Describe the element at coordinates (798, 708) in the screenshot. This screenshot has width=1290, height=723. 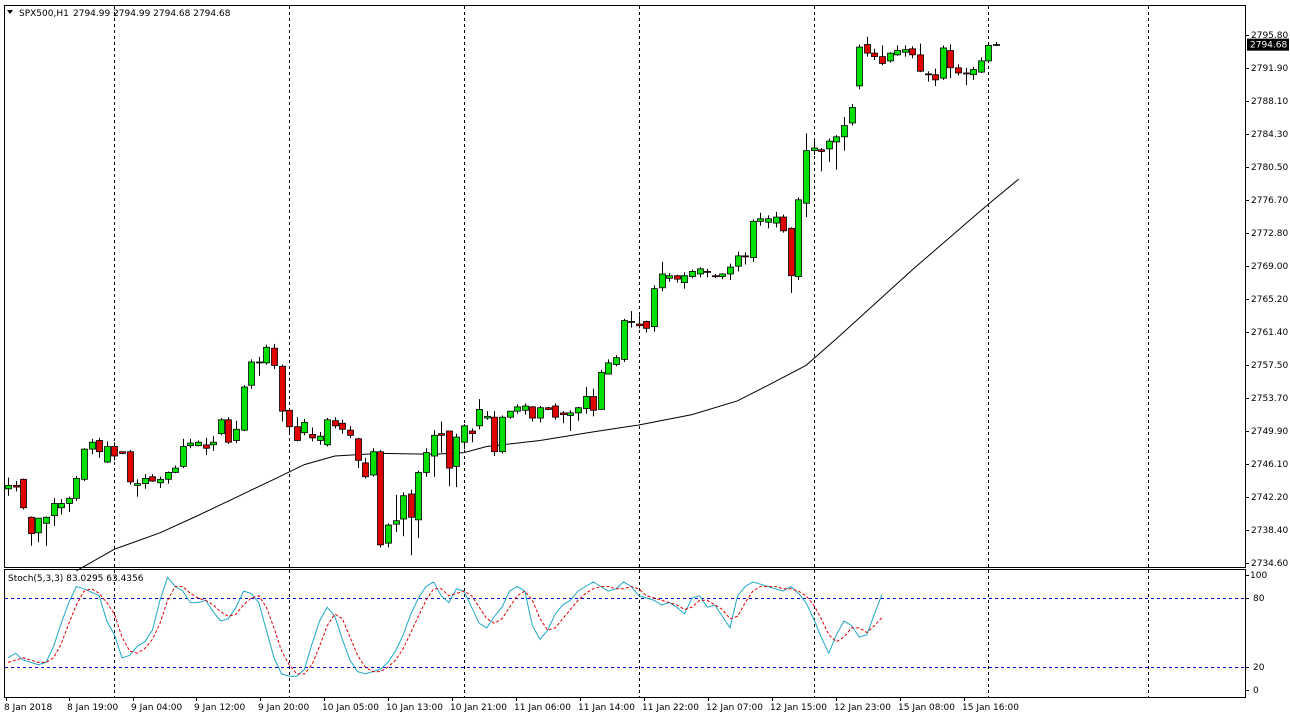
I see `time-tick-label: 12 Jan 15:00` at that location.